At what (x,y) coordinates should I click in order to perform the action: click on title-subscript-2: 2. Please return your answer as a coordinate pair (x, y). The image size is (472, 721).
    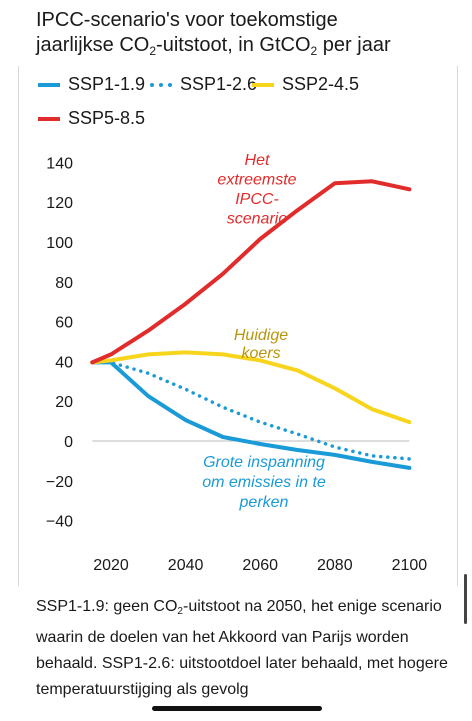
    Looking at the image, I should click on (314, 51).